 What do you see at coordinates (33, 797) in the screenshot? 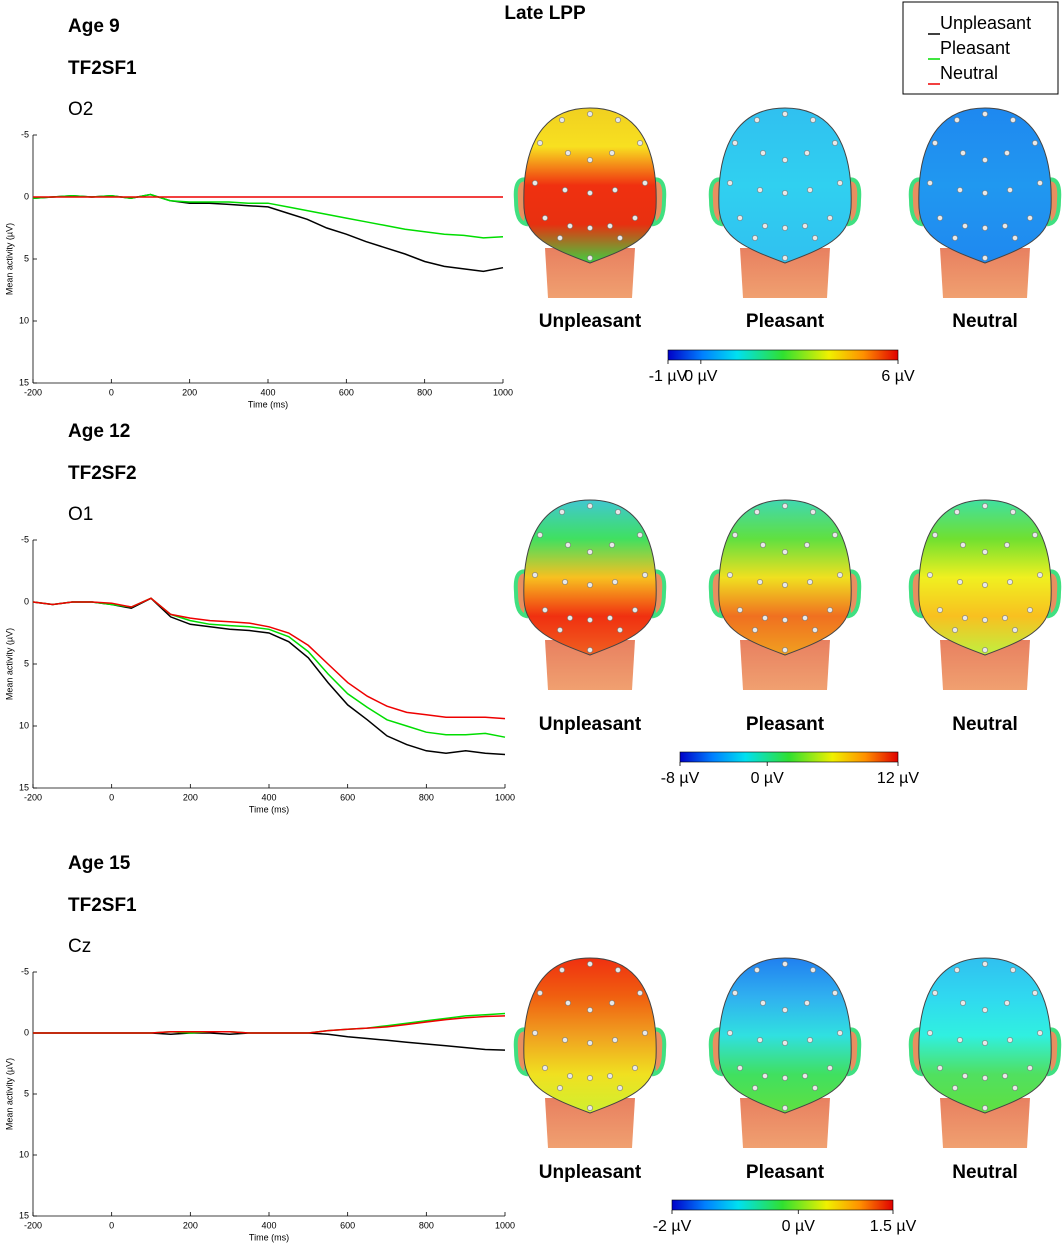
I see `x-tick-label: -200` at bounding box center [33, 797].